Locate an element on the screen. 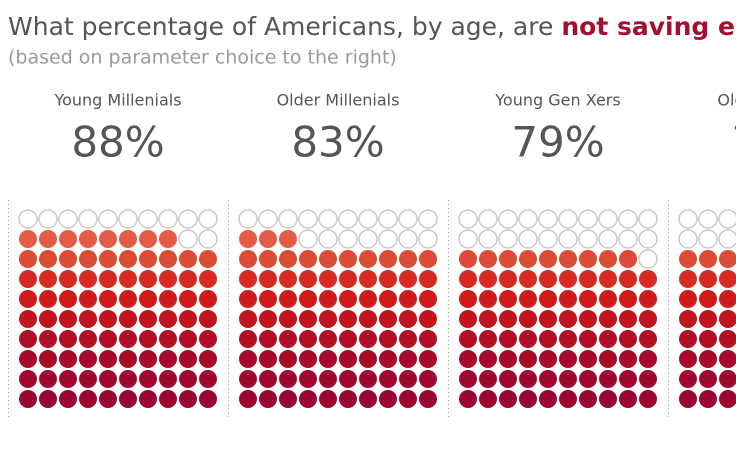  value-label: 77% is located at coordinates (733, 142).